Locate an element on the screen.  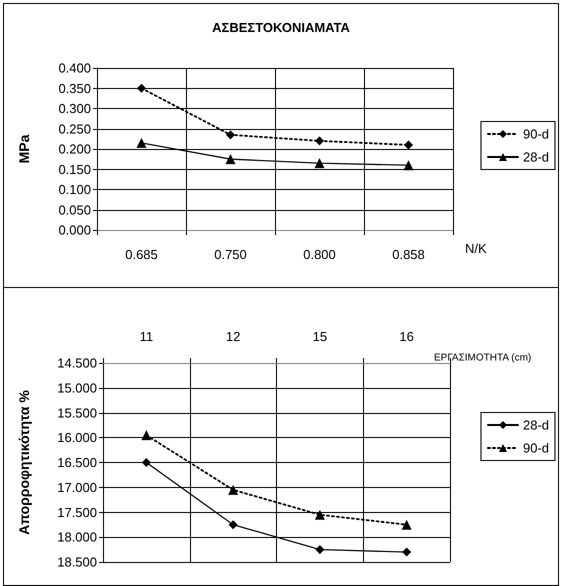
y-axis-title: MPa is located at coordinates (24, 149).